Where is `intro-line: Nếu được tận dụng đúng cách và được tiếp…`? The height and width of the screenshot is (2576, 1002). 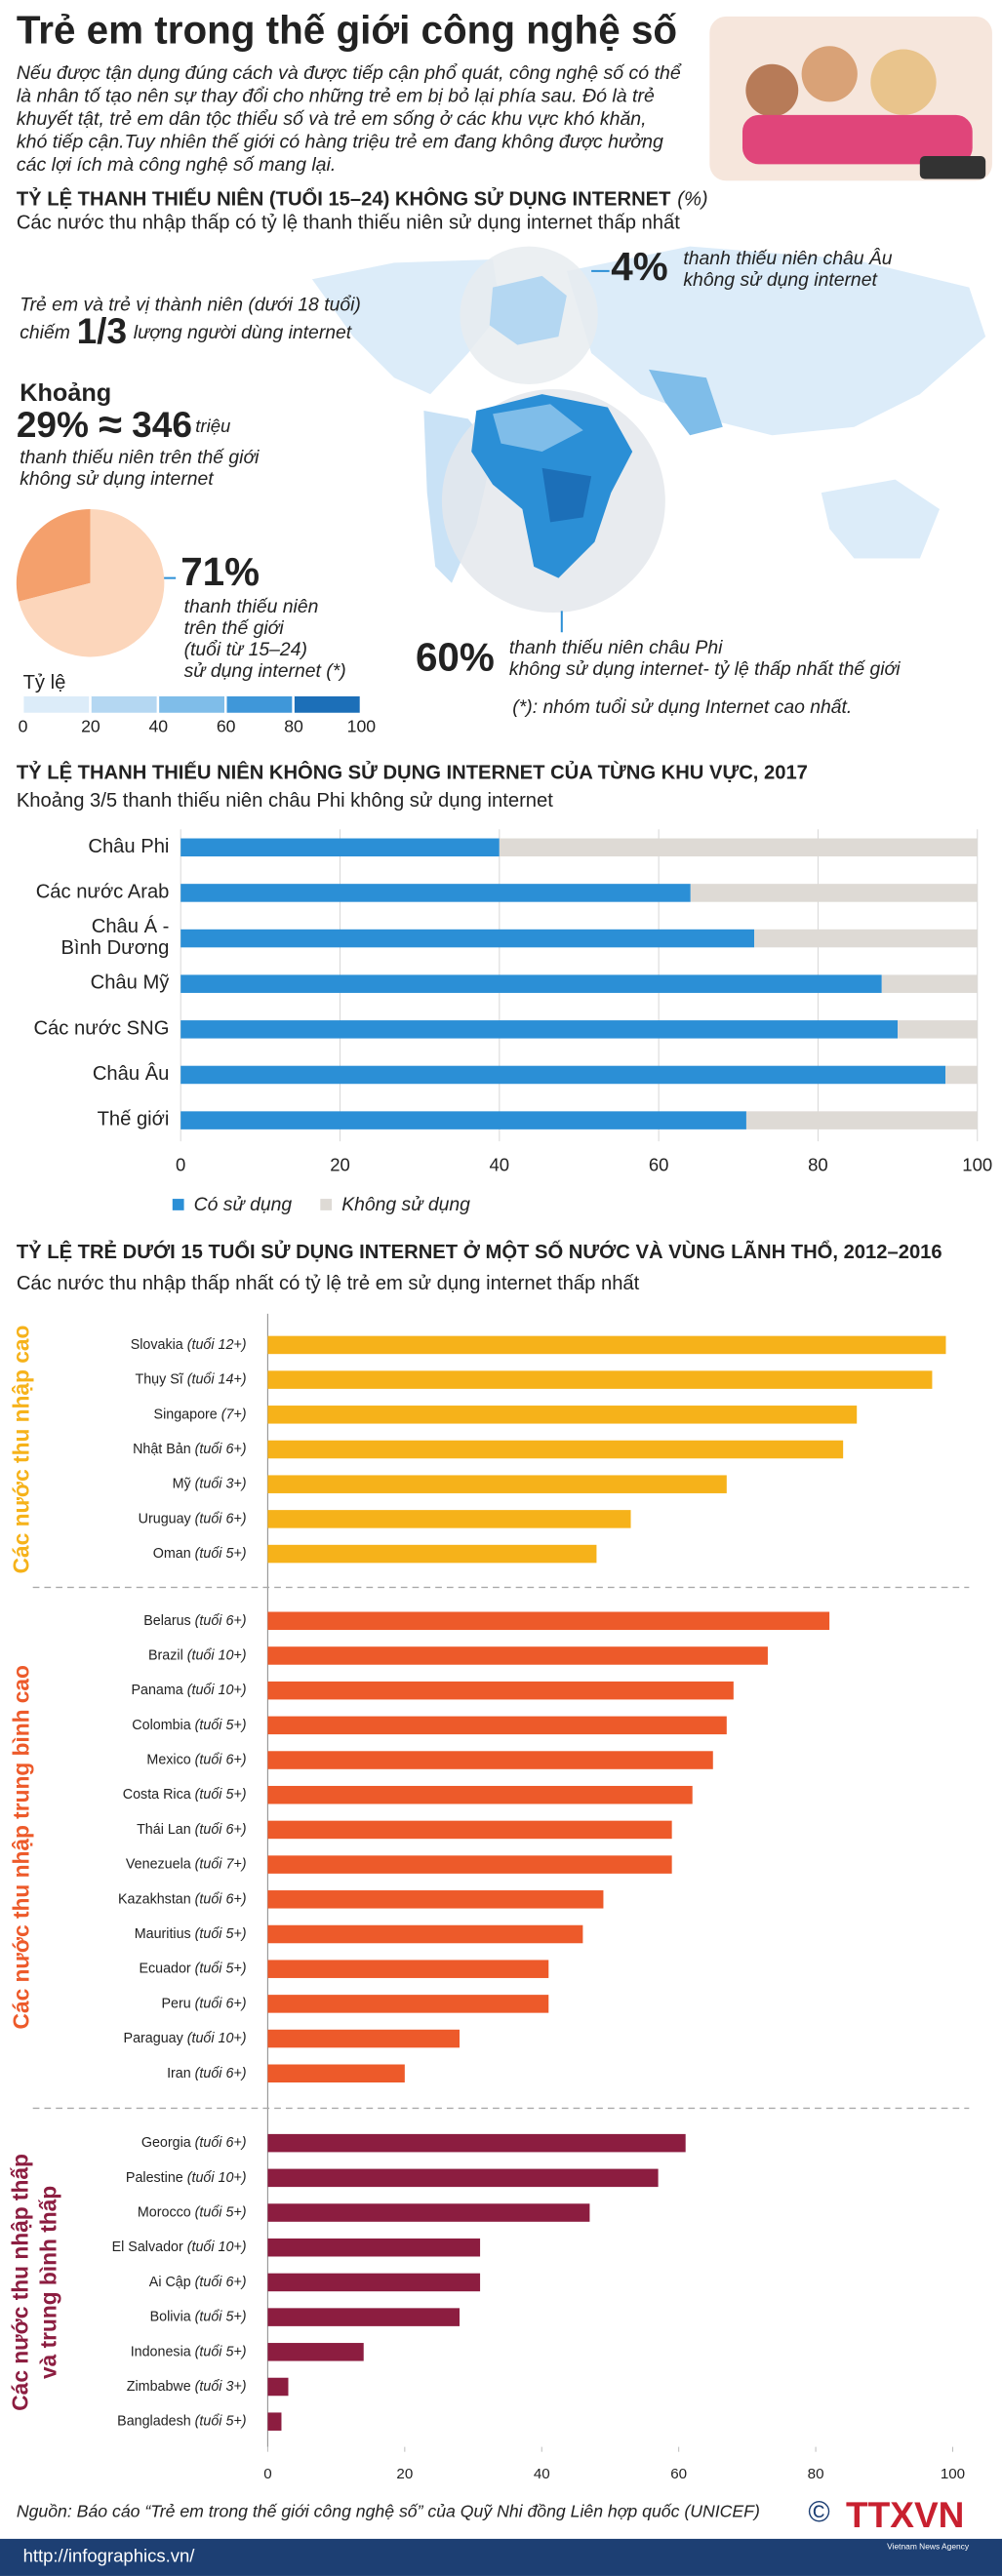
intro-line: Nếu được tận dụng đúng cách và được tiếp… is located at coordinates (349, 73).